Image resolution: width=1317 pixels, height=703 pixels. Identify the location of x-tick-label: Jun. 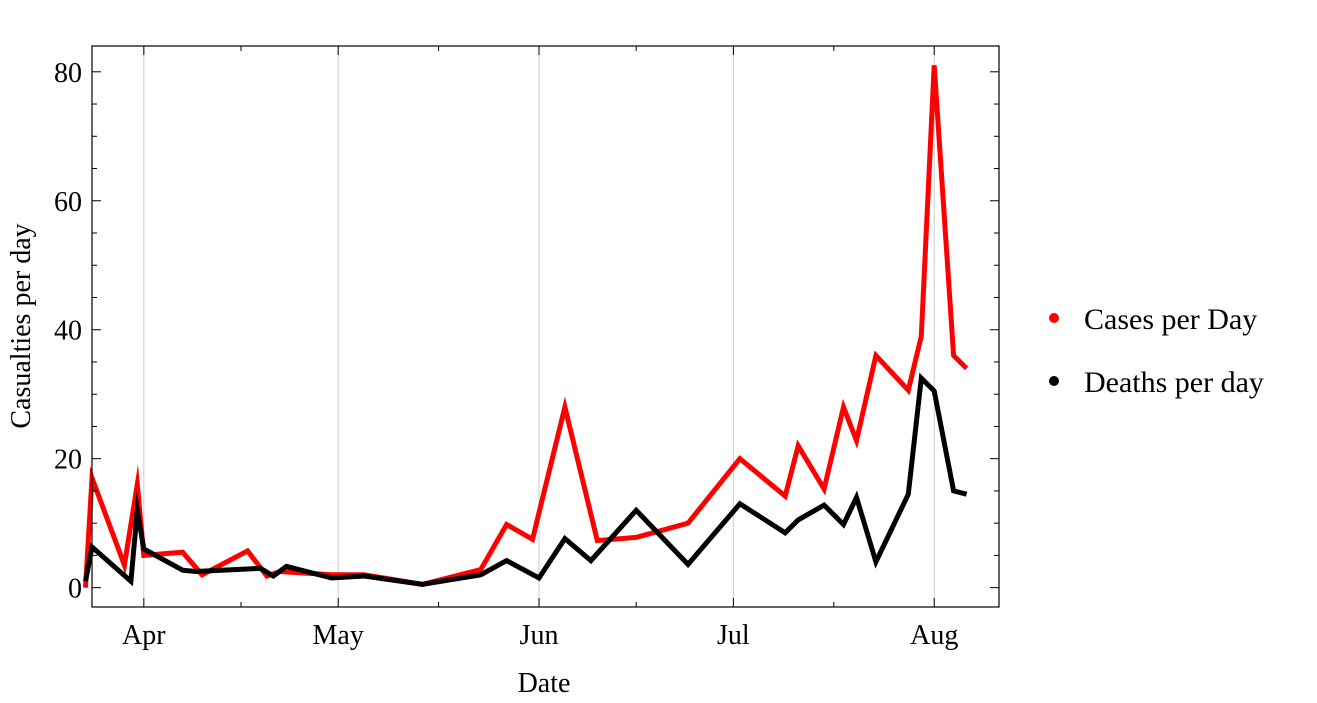
(539, 635).